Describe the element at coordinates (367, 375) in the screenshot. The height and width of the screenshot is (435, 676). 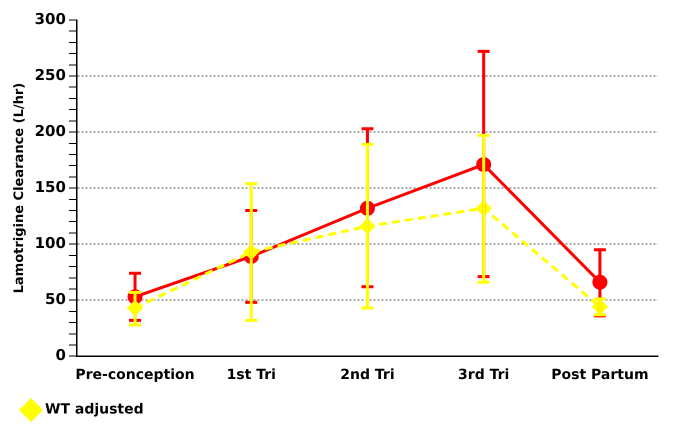
I see `x-tick-label: 2nd Tri` at that location.